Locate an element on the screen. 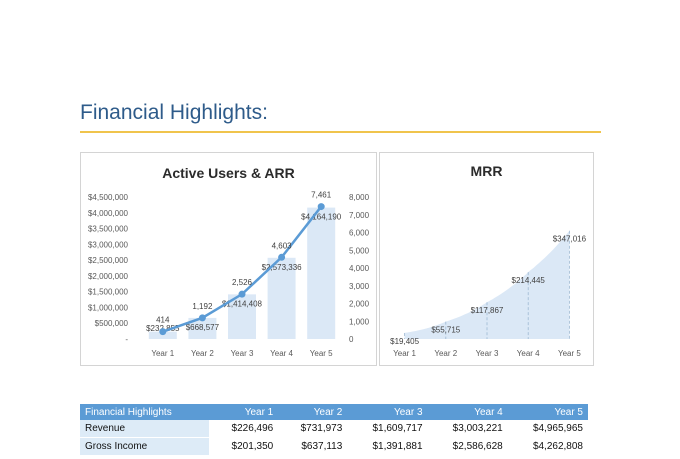 The height and width of the screenshot is (459, 680). mrr-data-label: $117,867 is located at coordinates (487, 310).